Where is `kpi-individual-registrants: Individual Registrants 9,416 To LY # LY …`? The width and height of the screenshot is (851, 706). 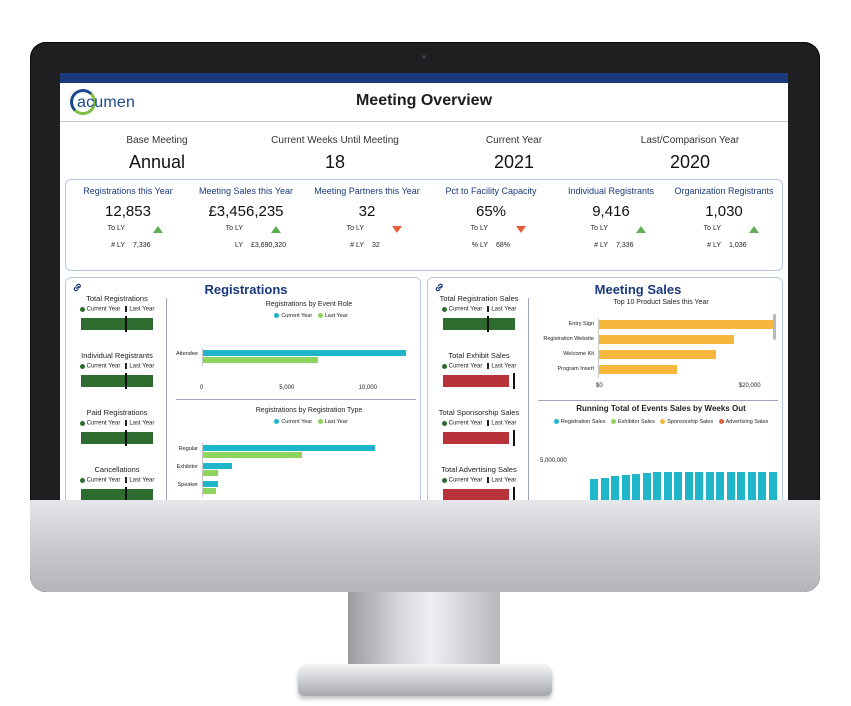
kpi-individual-registrants: Individual Registrants 9,416 To LY # LY … is located at coordinates (611, 220).